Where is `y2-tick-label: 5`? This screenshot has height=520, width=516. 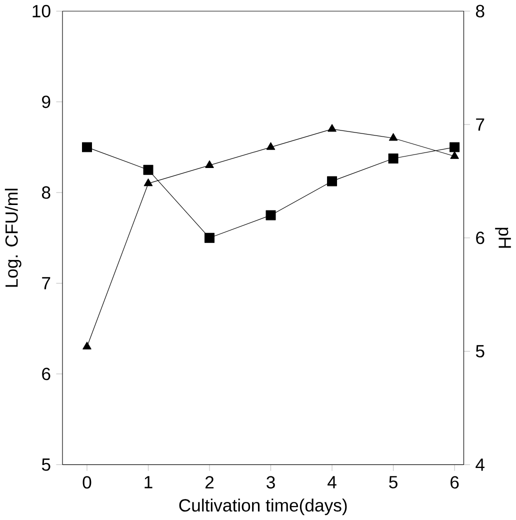
y2-tick-label: 5 is located at coordinates (480, 351).